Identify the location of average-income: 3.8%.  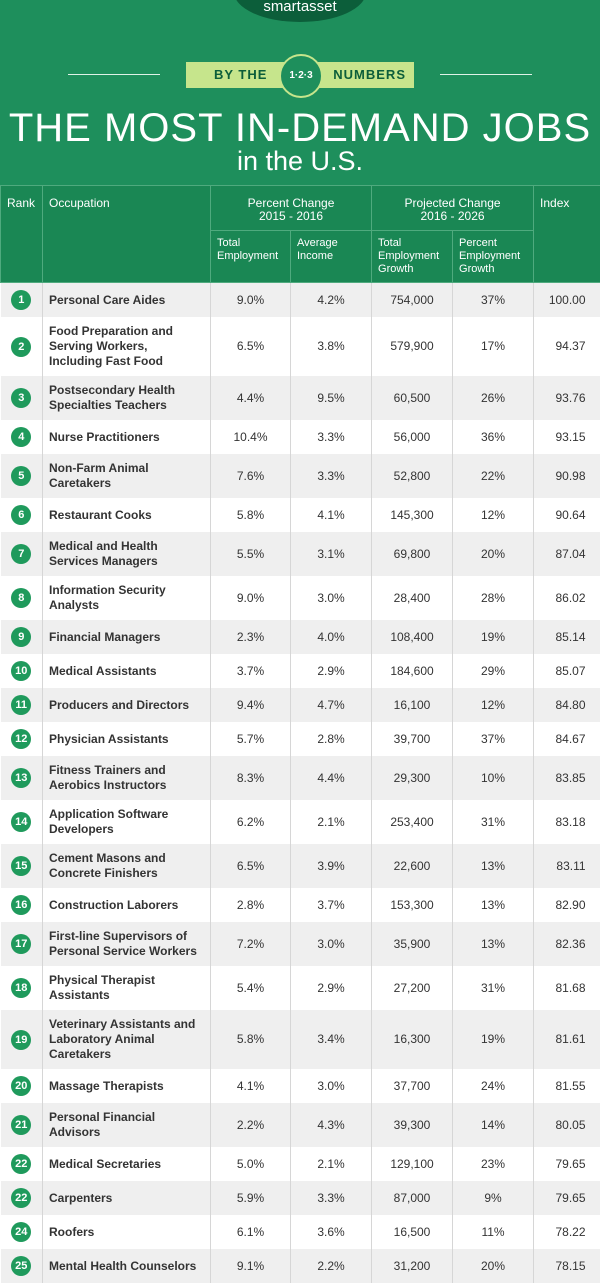
(331, 346).